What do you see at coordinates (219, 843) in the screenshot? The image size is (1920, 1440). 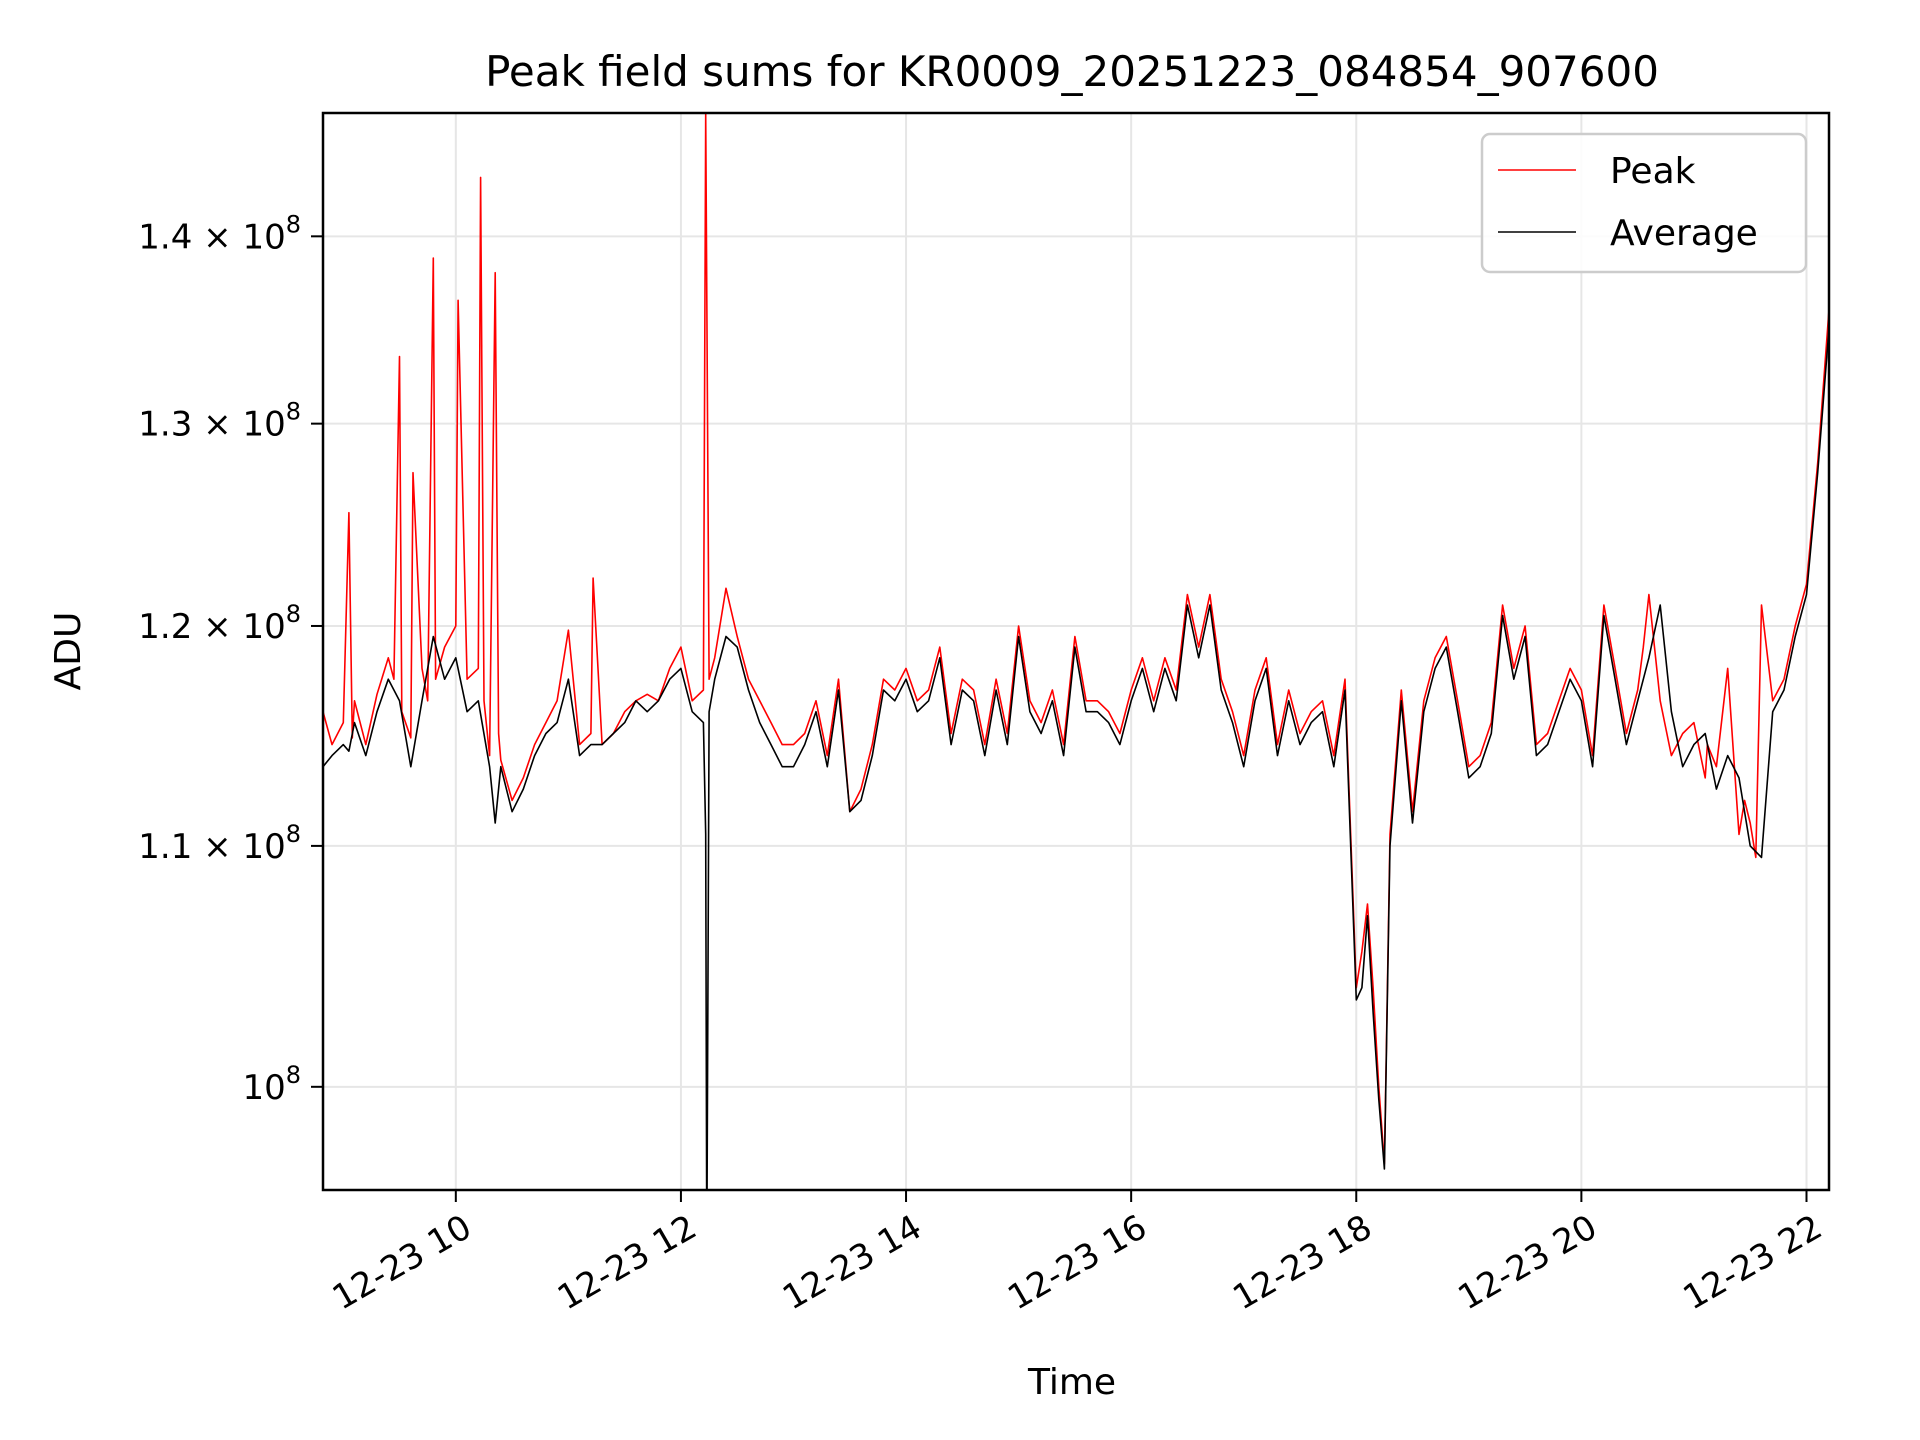 I see `y-tick-label: 1.1 × 108` at bounding box center [219, 843].